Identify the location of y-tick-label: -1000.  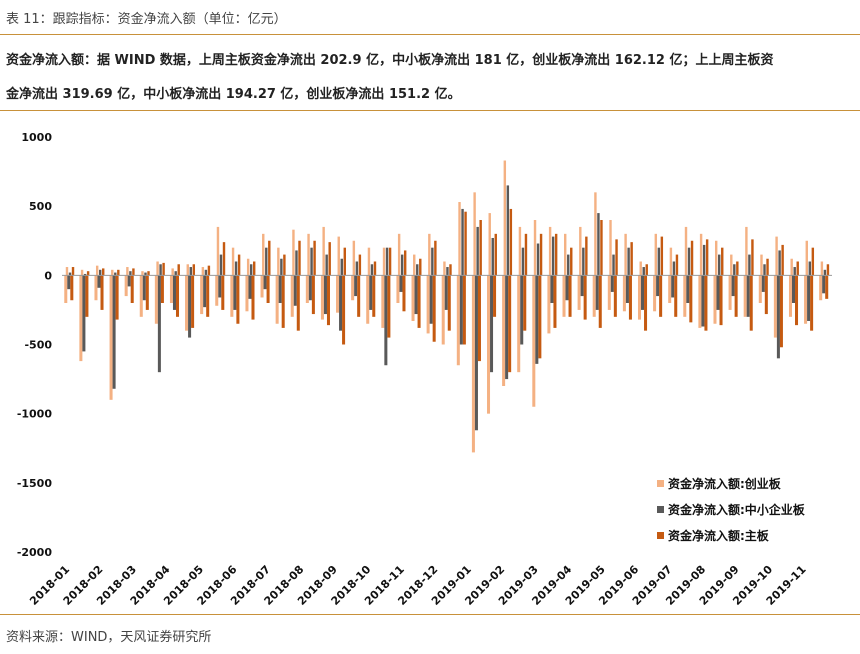
(35, 414).